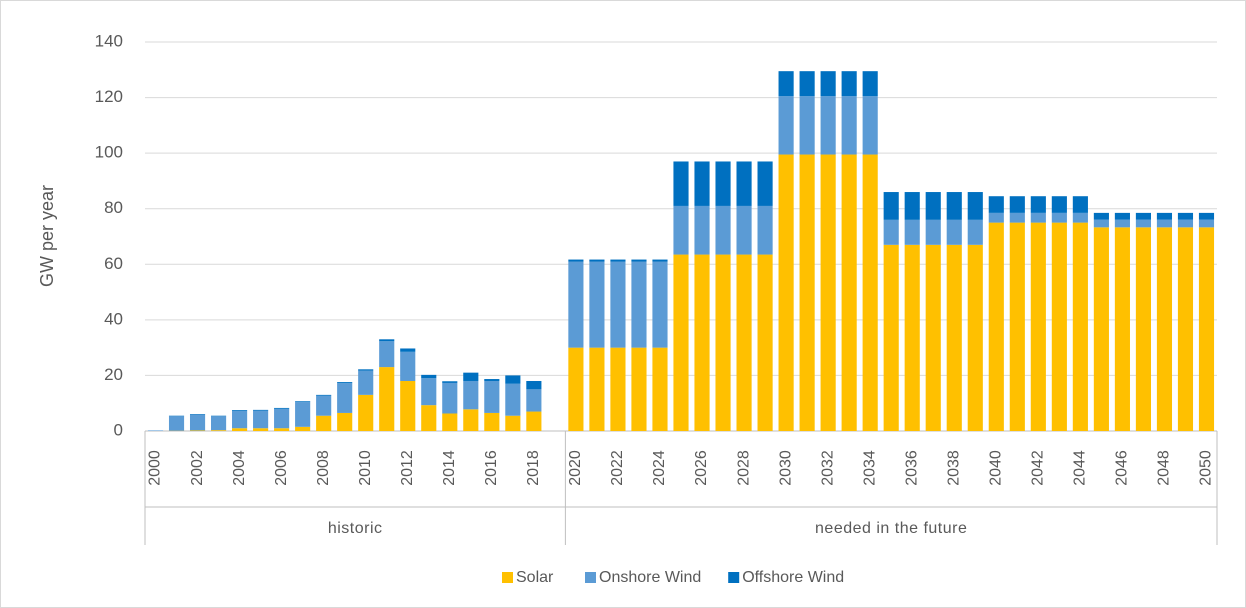 The height and width of the screenshot is (608, 1246). Describe the element at coordinates (118, 429) in the screenshot. I see `y-tick-label: 0` at that location.